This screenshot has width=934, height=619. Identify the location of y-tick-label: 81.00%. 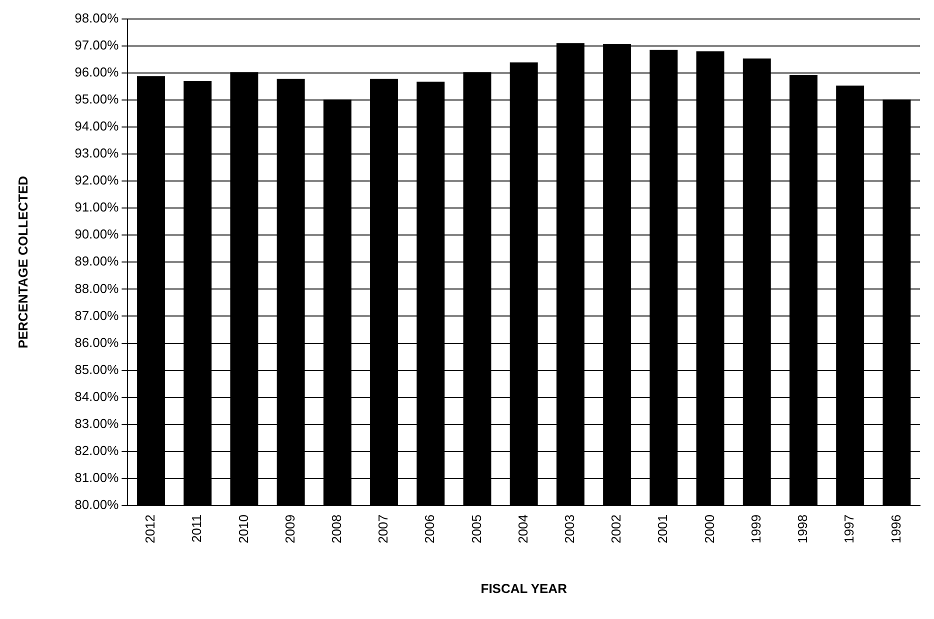
(97, 478).